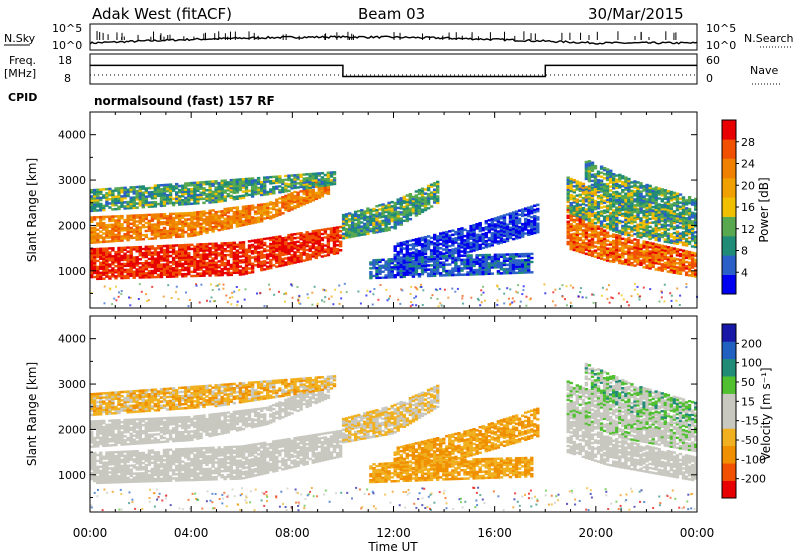  I want to click on station-title: Adak West (fitACF), so click(162, 14).